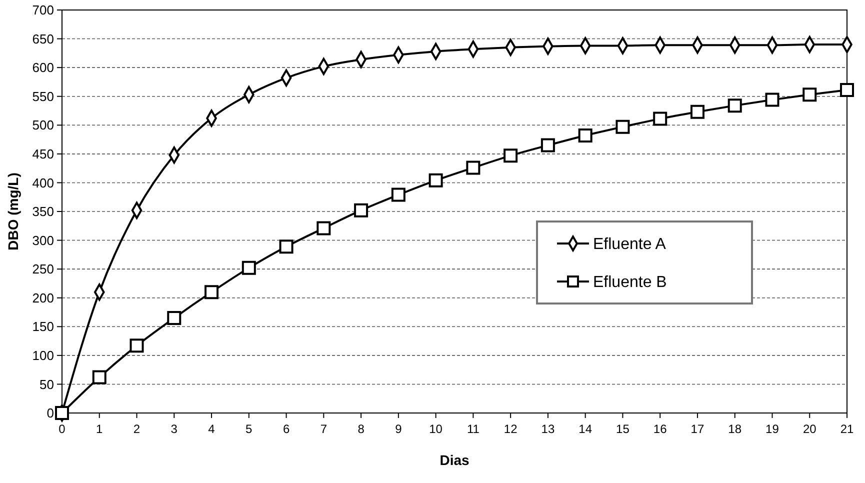 The image size is (865, 483). I want to click on y-tick-label: 400, so click(43, 182).